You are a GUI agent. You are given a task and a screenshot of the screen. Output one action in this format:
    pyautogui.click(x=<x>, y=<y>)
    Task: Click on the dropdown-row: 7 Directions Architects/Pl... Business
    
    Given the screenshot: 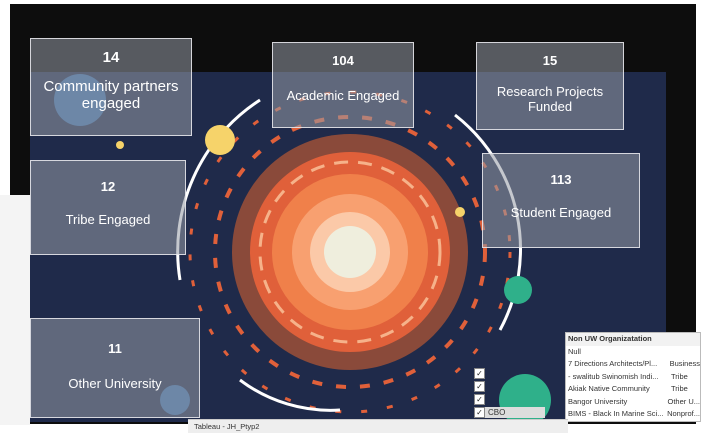 What is the action you would take?
    pyautogui.click(x=633, y=364)
    